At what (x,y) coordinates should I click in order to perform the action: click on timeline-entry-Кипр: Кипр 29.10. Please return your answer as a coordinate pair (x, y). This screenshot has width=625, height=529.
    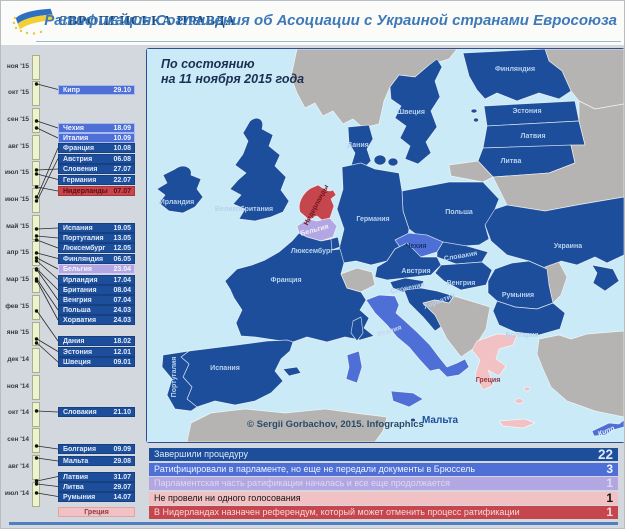
    Looking at the image, I should click on (96, 89).